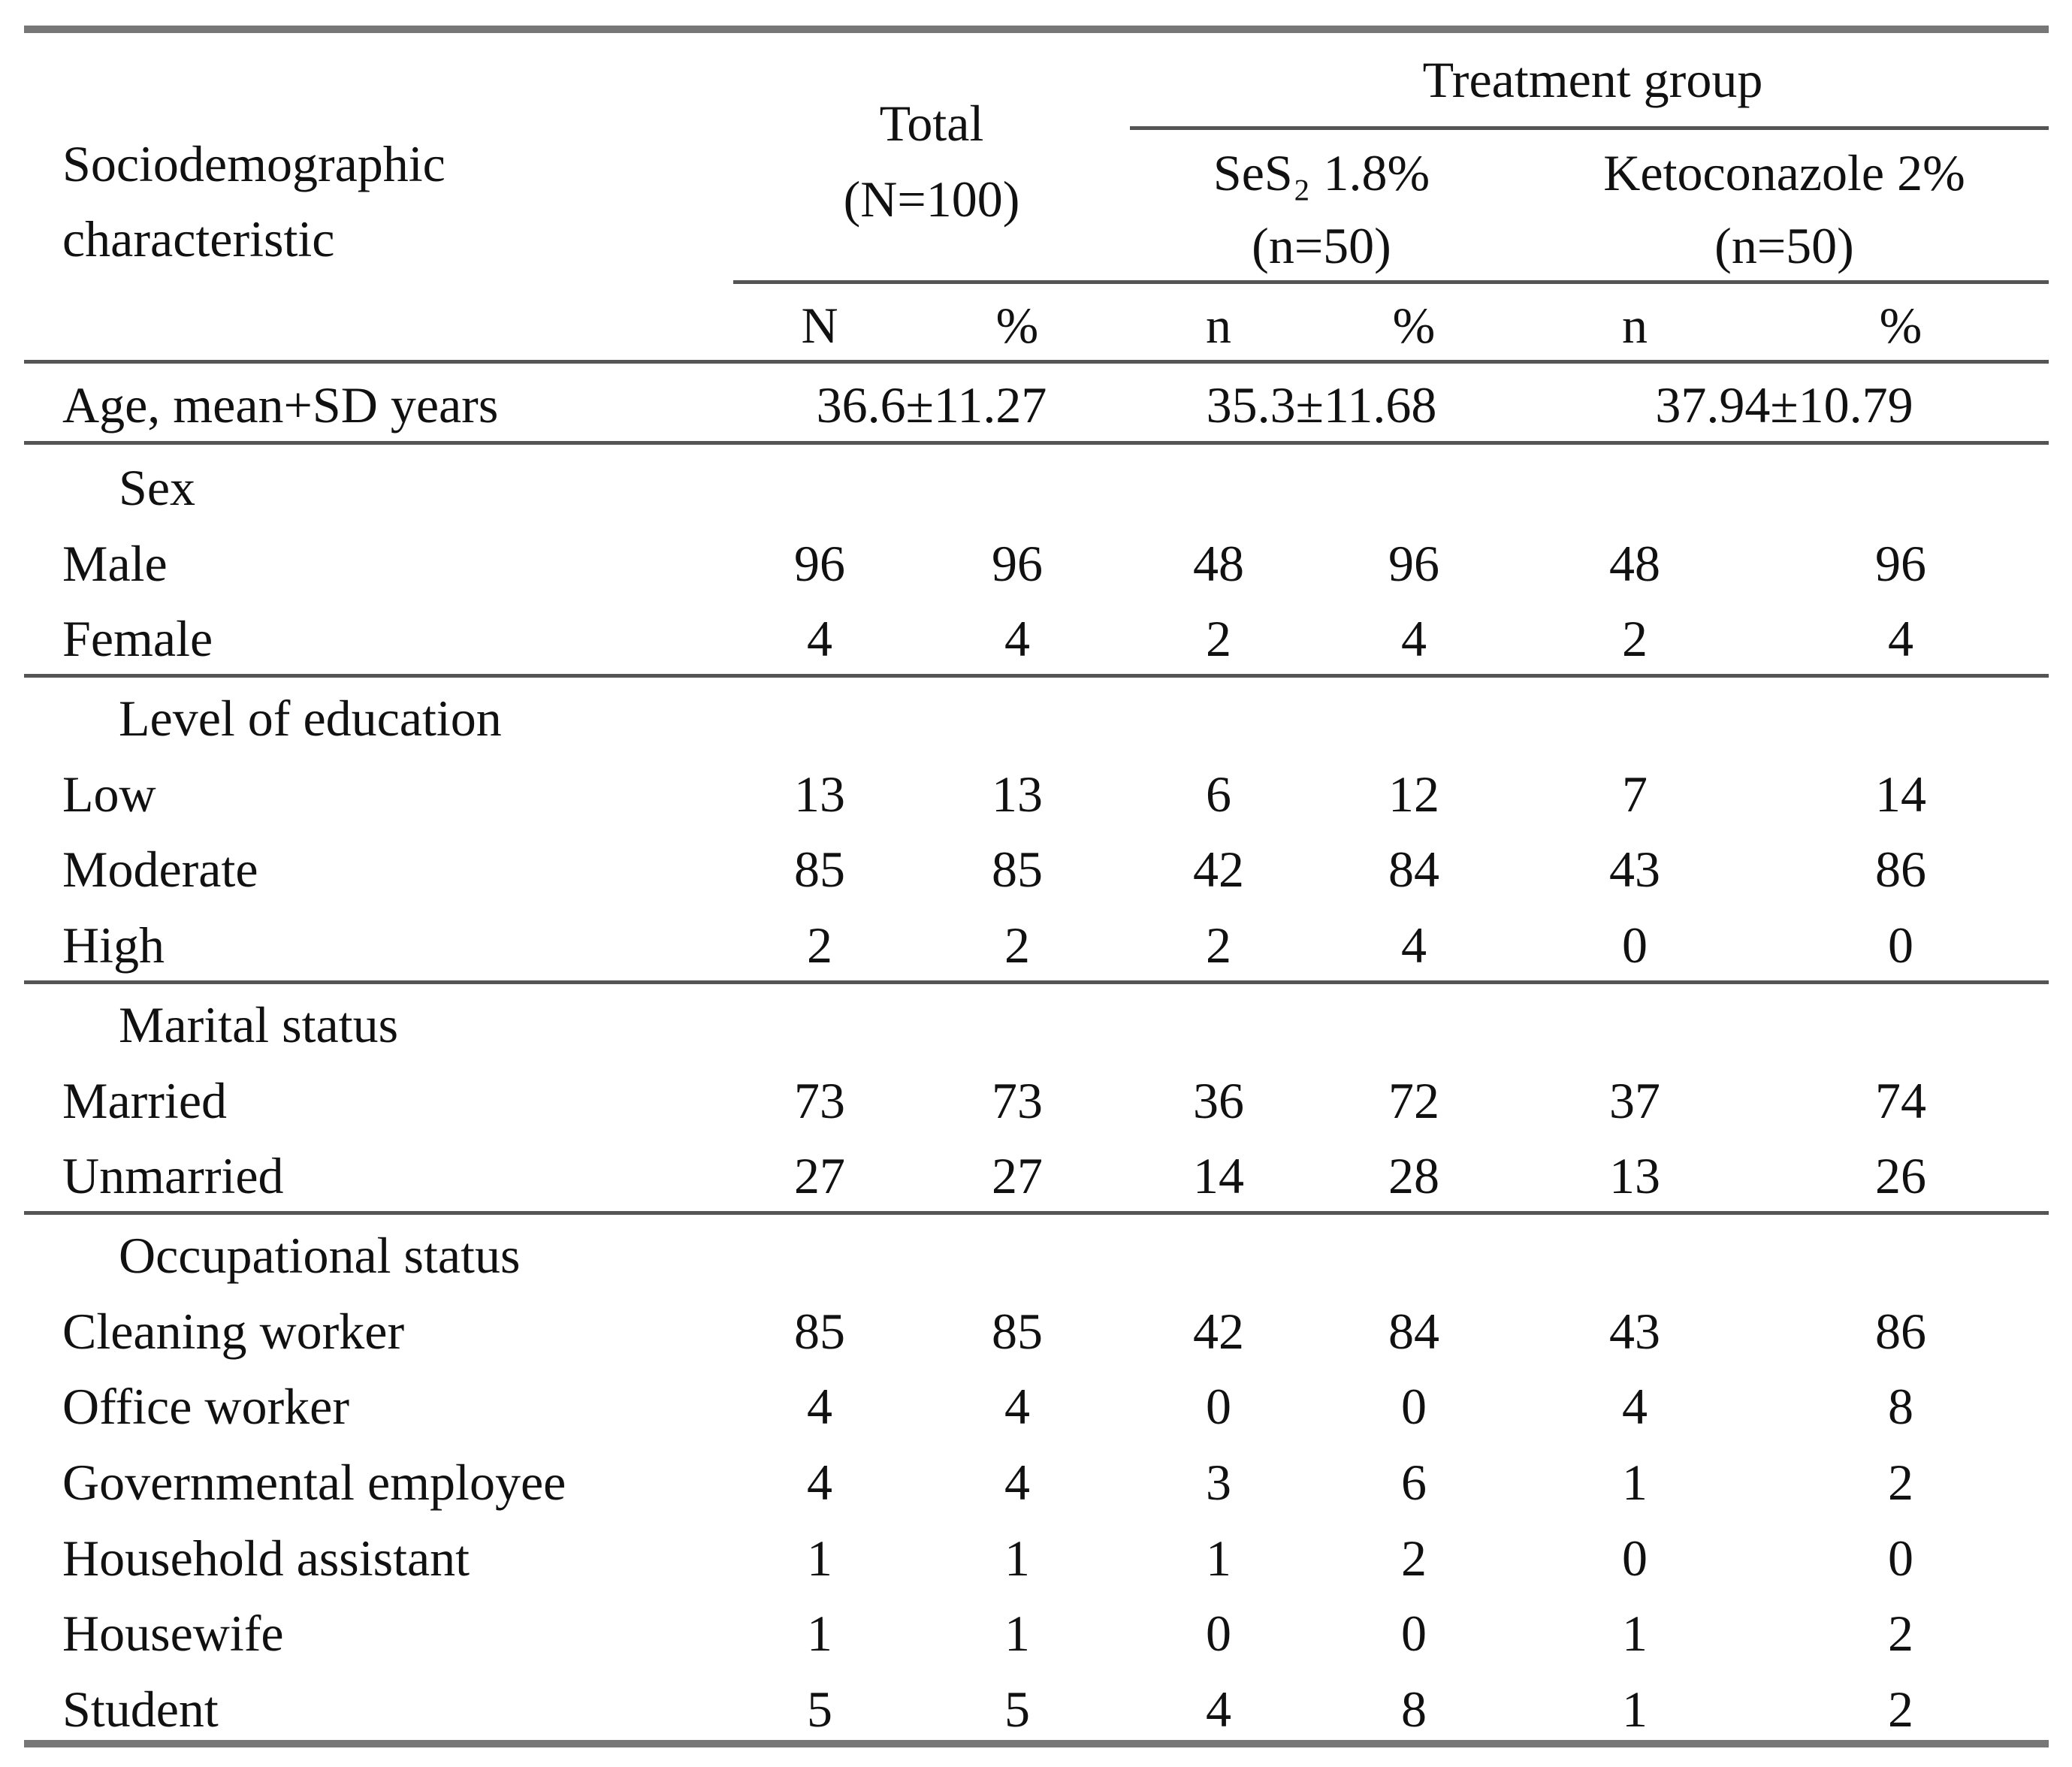  I want to click on column-header: (n=50), so click(1784, 245).